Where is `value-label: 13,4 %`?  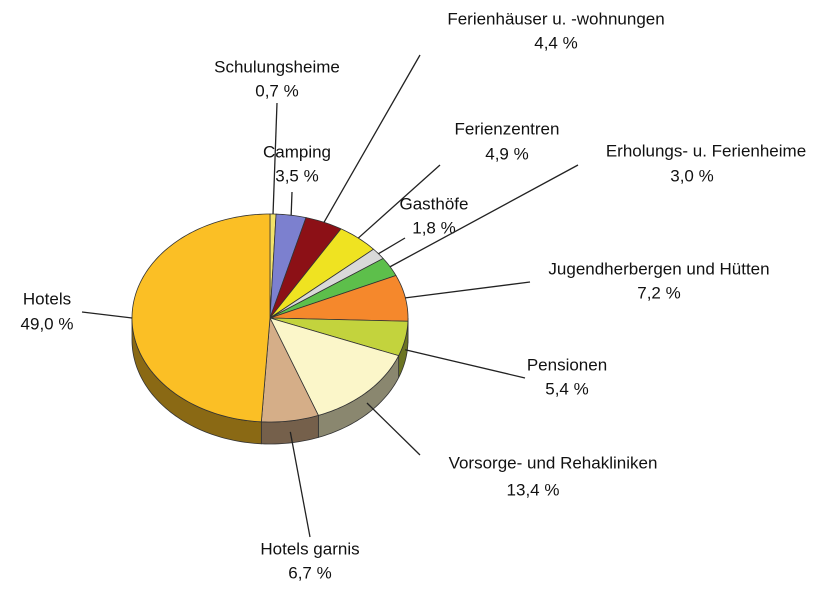
value-label: 13,4 % is located at coordinates (533, 489).